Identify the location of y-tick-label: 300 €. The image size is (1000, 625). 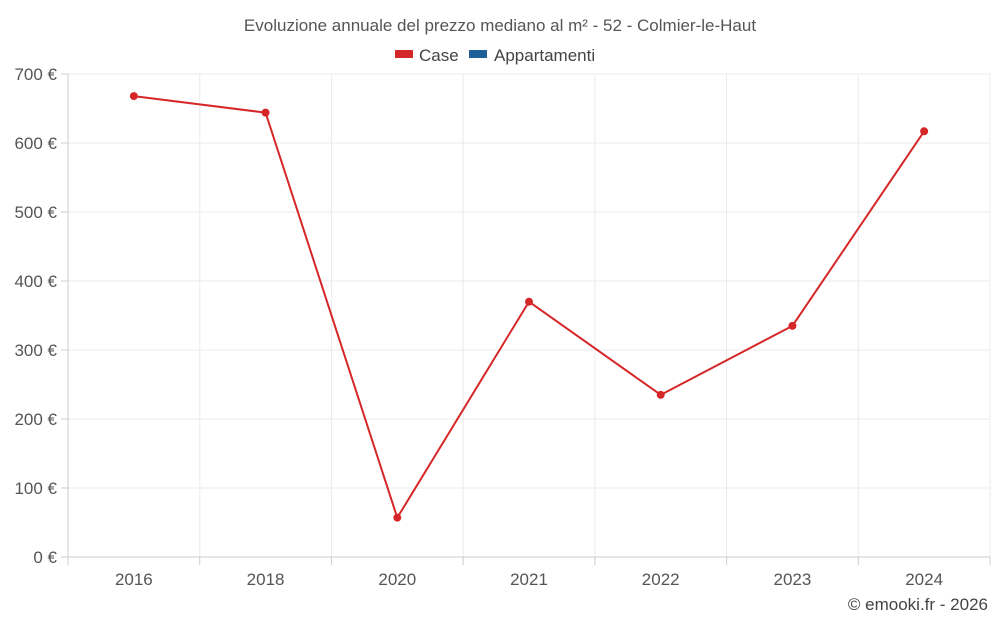
(35, 350).